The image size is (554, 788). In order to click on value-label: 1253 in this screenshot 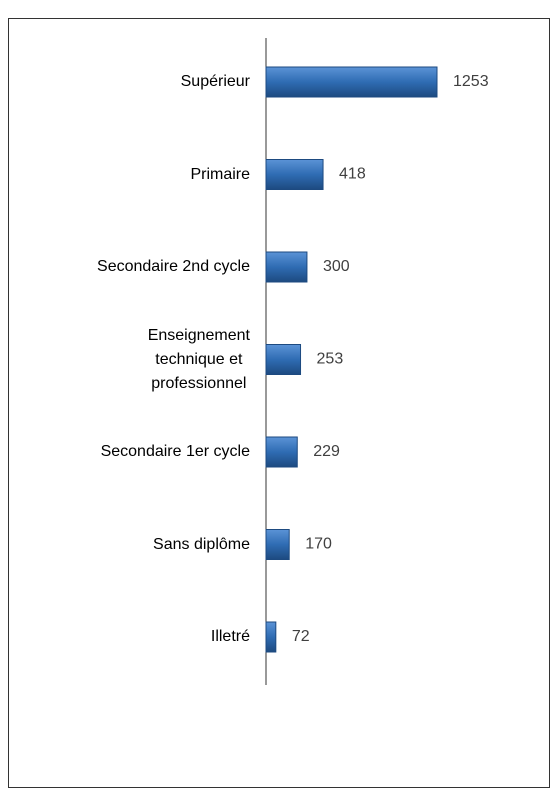, I will do `click(471, 81)`.